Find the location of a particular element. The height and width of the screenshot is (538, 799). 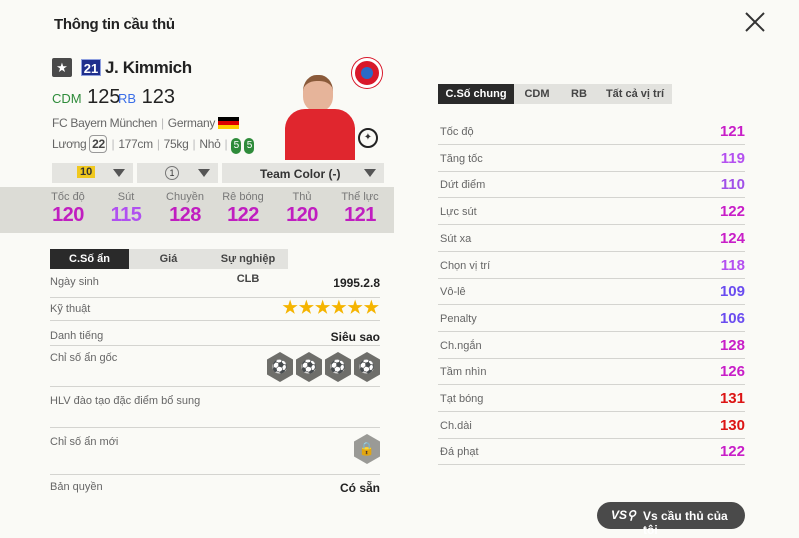

germany-flag-icon is located at coordinates (229, 123).